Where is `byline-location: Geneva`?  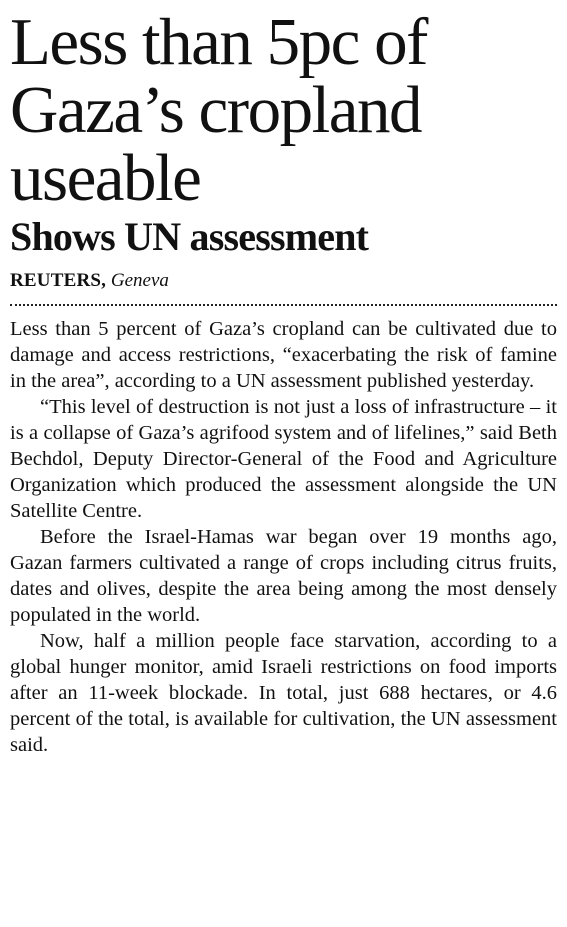 byline-location: Geneva is located at coordinates (139, 280).